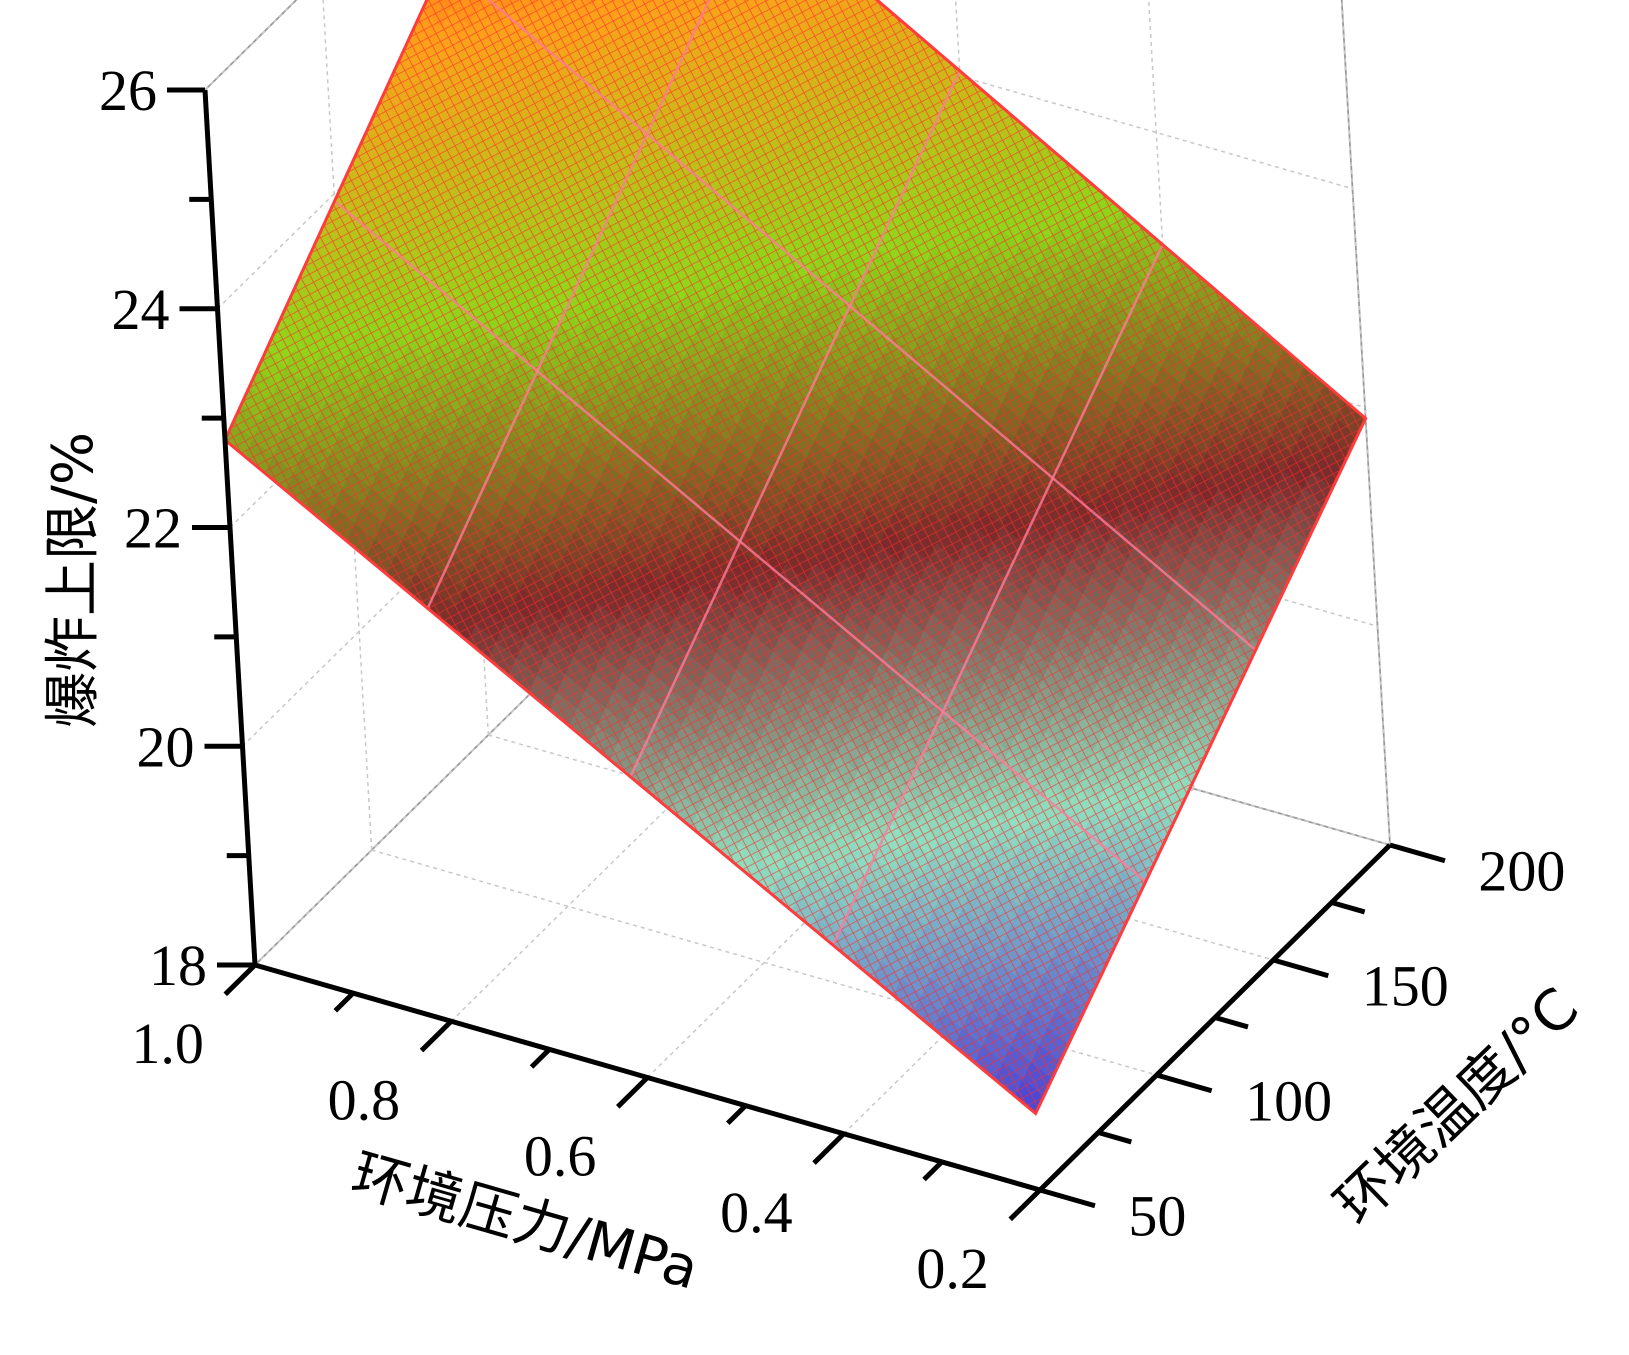  Describe the element at coordinates (756, 1212) in the screenshot. I see `x-tick-label: 0.4` at that location.